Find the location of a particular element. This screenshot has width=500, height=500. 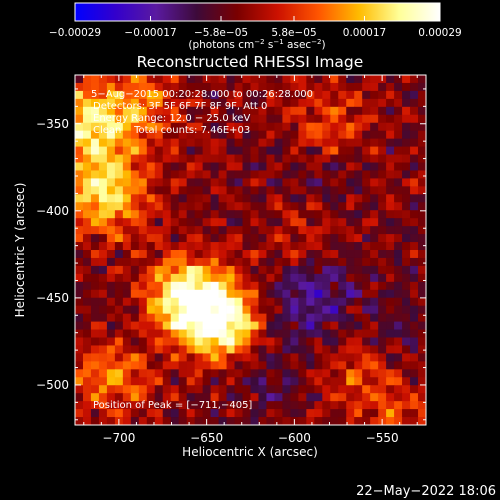

colorbar-tick-label: 0.00017 is located at coordinates (364, 33).